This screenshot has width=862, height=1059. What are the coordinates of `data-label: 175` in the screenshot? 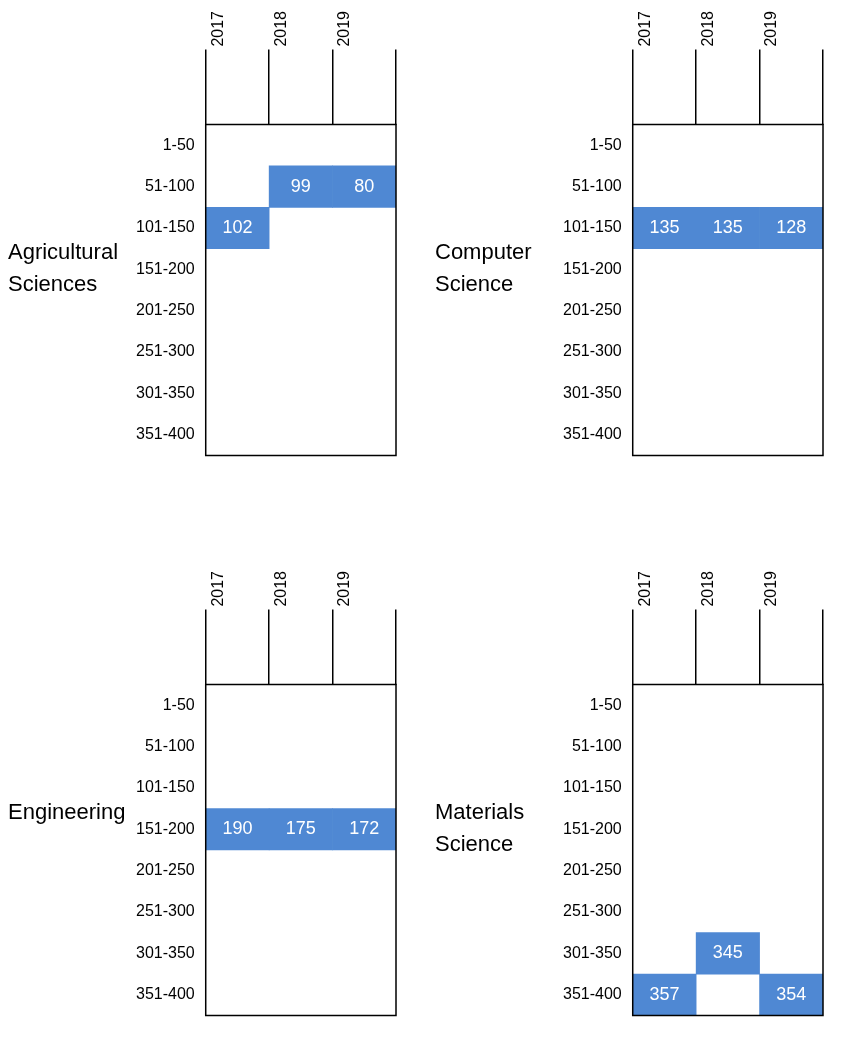 It's located at (300, 828).